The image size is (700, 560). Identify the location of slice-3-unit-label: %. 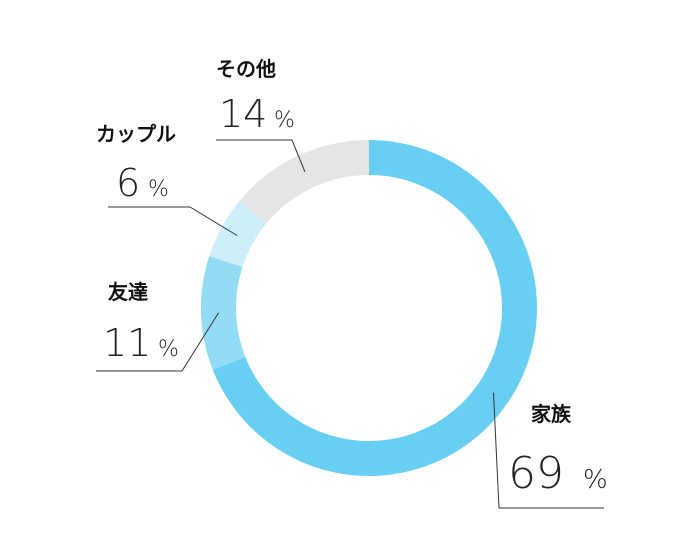
(158, 189).